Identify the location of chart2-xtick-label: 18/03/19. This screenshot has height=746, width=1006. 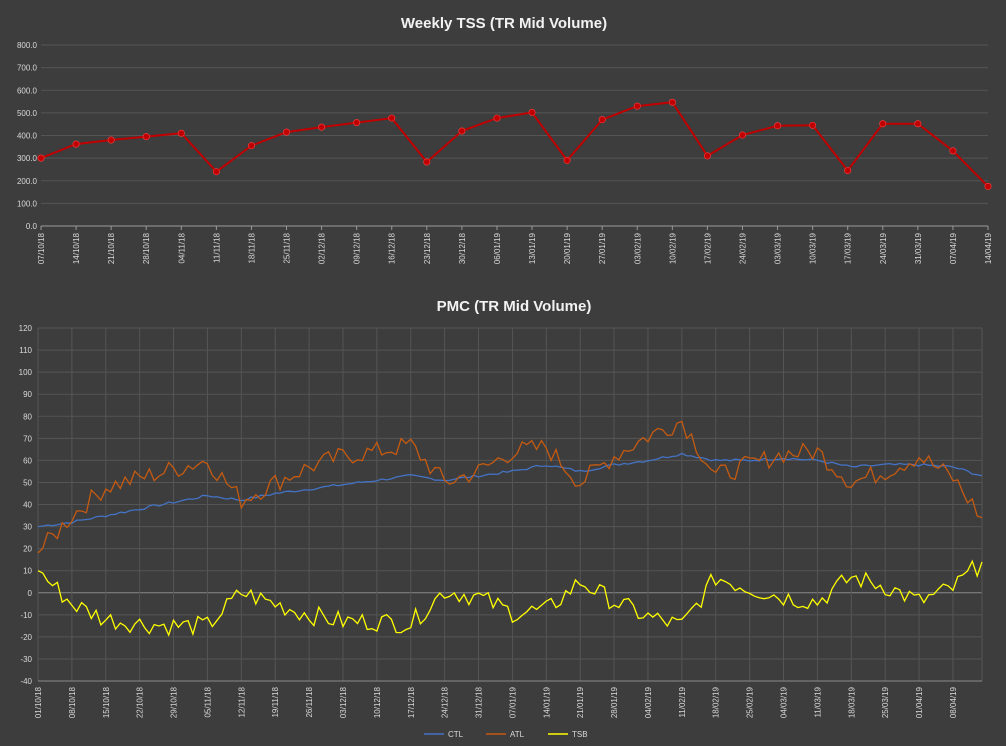
(851, 702).